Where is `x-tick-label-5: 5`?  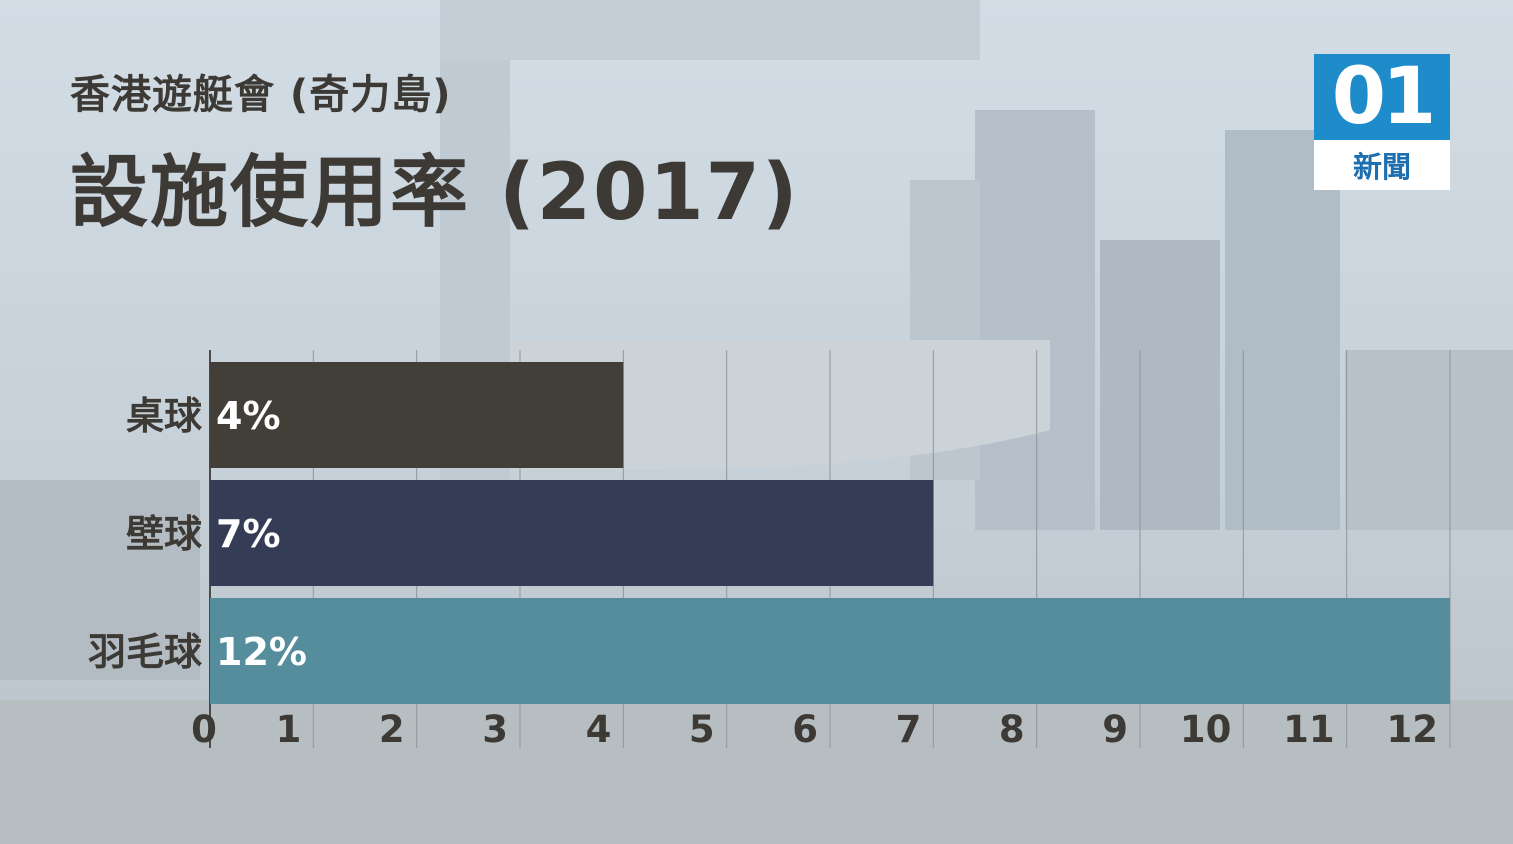 x-tick-label-5: 5 is located at coordinates (702, 729).